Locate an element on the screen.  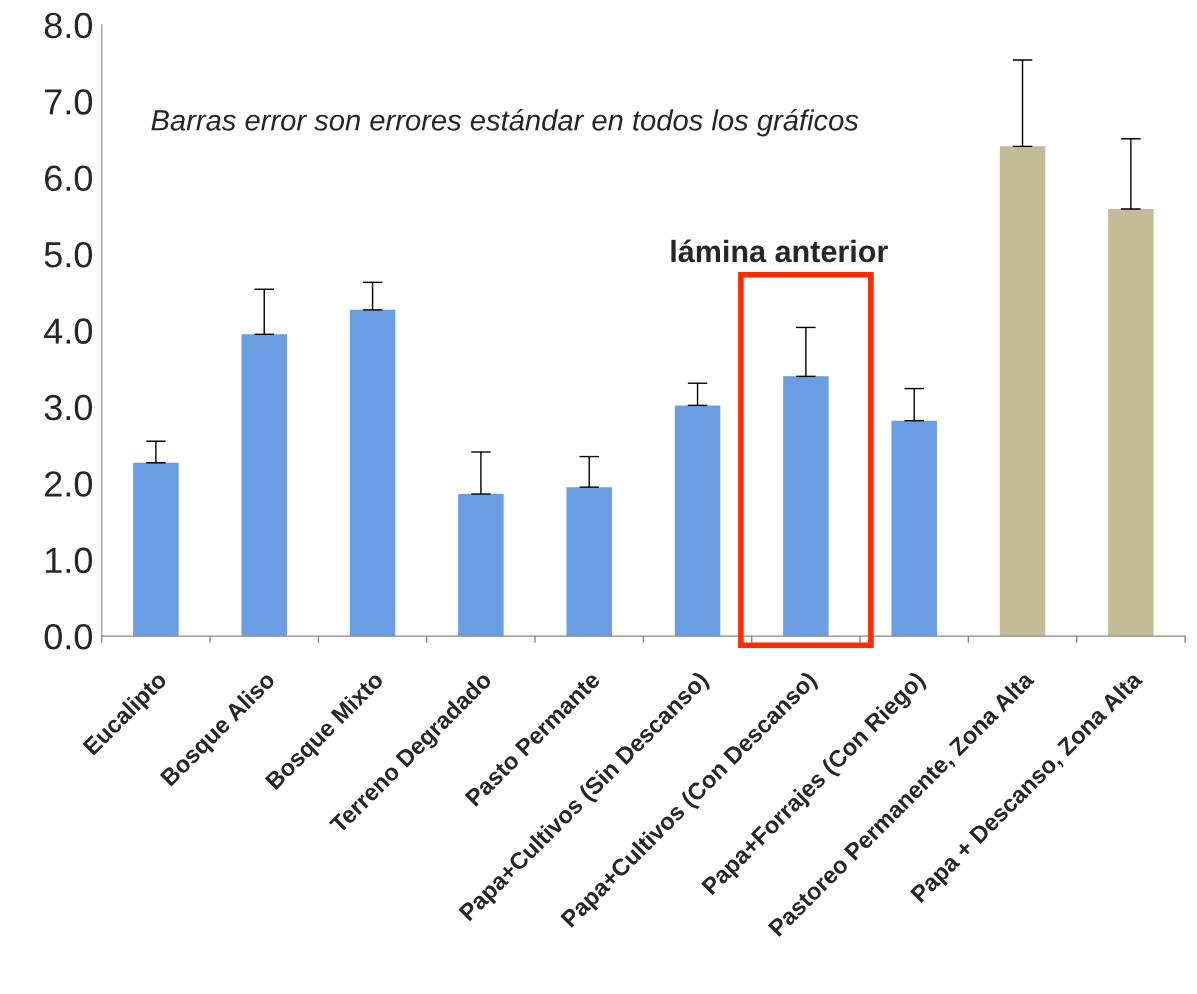
annotation: lámina anterior is located at coordinates (779, 251).